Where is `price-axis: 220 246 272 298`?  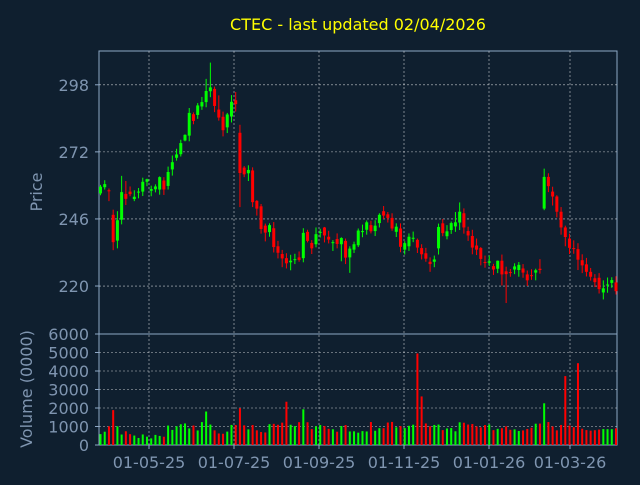
price-axis: 220 246 272 298 is located at coordinates (78, 186).